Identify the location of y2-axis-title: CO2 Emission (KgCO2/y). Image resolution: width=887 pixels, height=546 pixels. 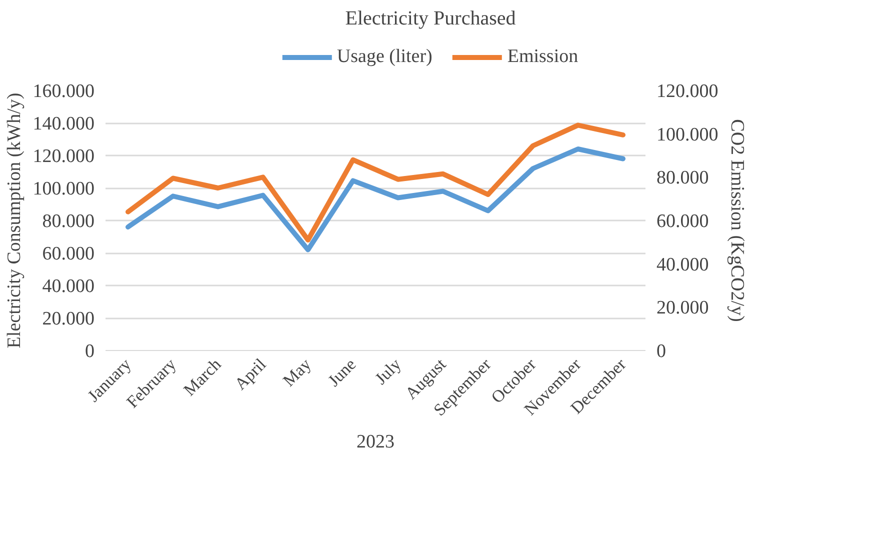
(737, 220).